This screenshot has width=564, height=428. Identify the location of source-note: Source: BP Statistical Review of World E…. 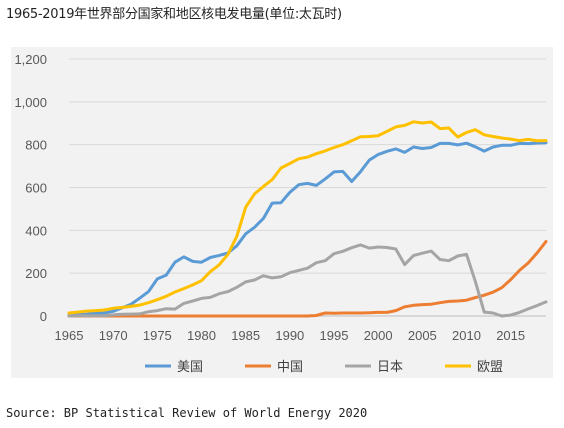
(187, 413).